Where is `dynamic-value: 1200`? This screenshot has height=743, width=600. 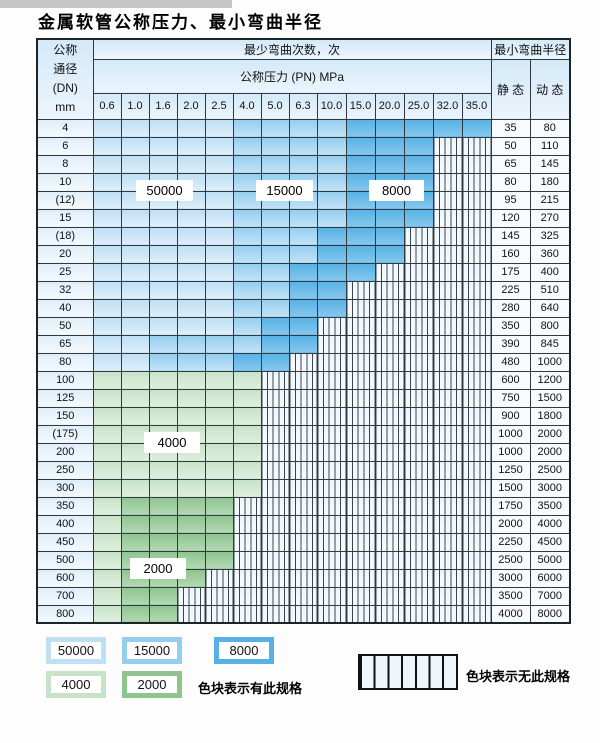
dynamic-value: 1200 is located at coordinates (550, 380).